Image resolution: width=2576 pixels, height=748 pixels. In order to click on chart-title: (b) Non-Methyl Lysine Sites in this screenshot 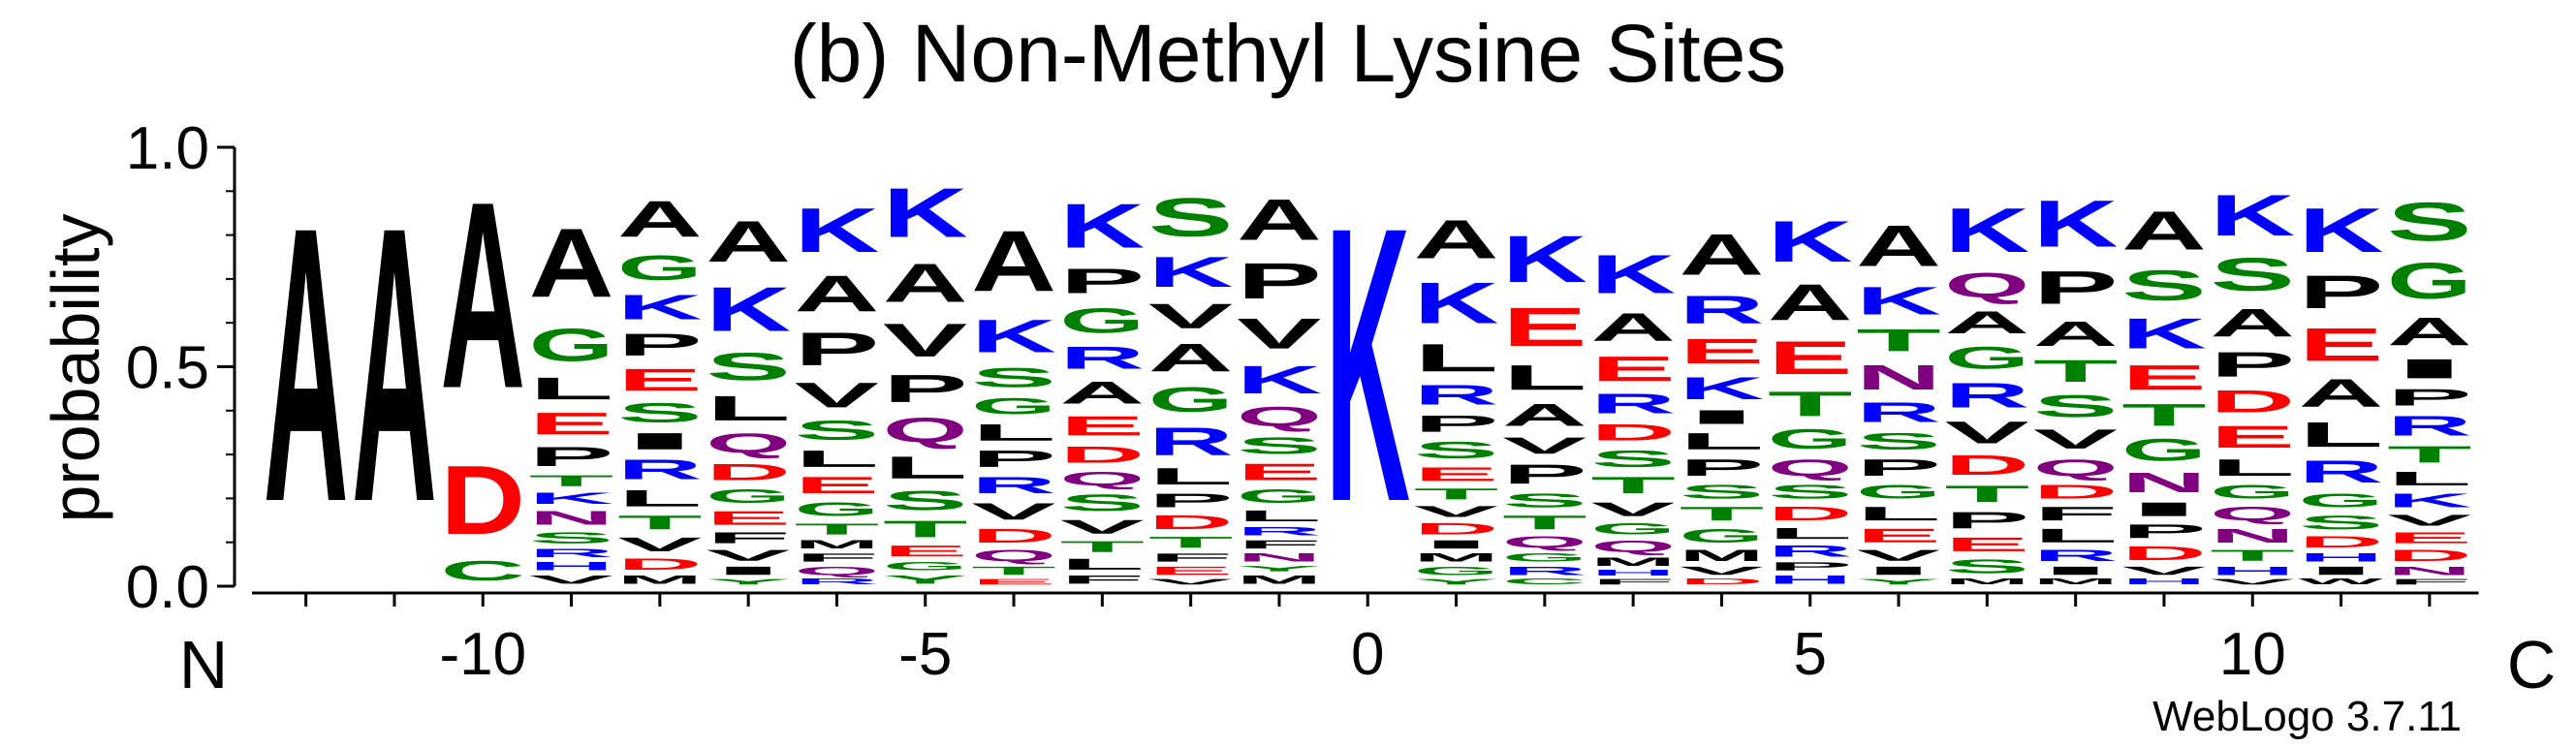, I will do `click(1288, 53)`.